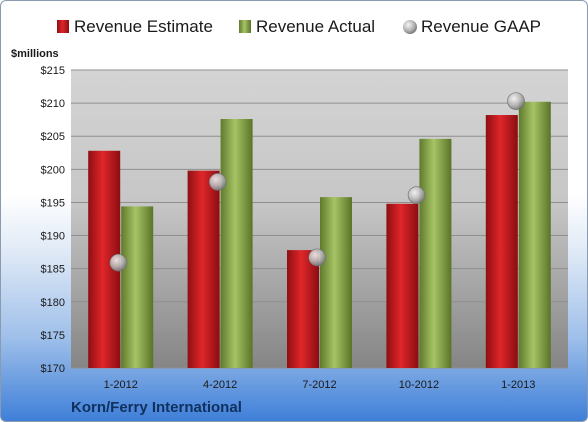  I want to click on x-tick-label: 4-2012, so click(220, 385).